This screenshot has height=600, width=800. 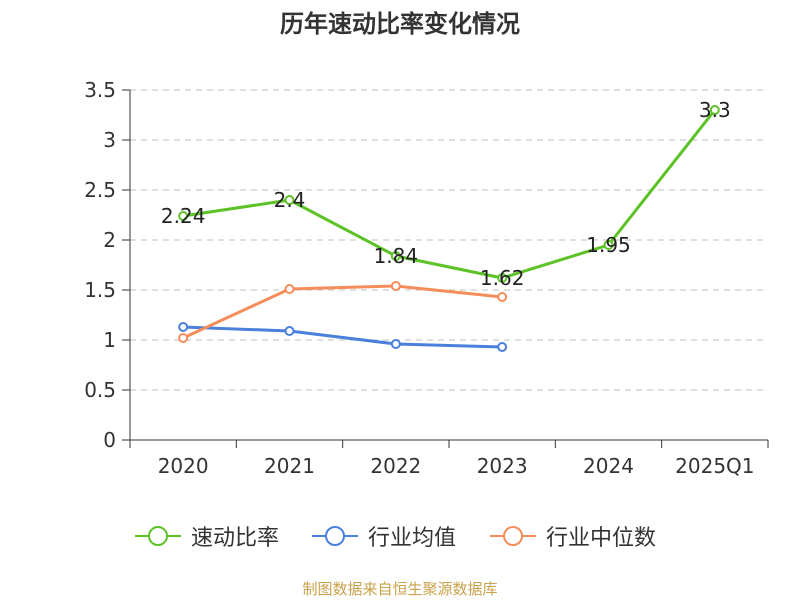 What do you see at coordinates (400, 589) in the screenshot?
I see `source-note: 制图数据来自恒生聚源数据库` at bounding box center [400, 589].